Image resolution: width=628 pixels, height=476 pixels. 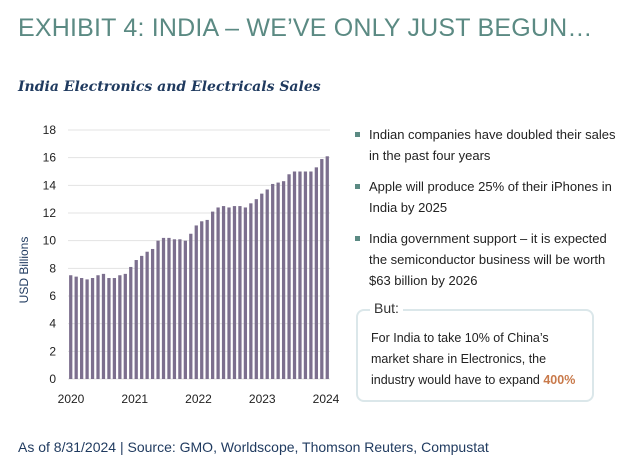 What do you see at coordinates (134, 399) in the screenshot?
I see `x-tick-label: 2021` at bounding box center [134, 399].